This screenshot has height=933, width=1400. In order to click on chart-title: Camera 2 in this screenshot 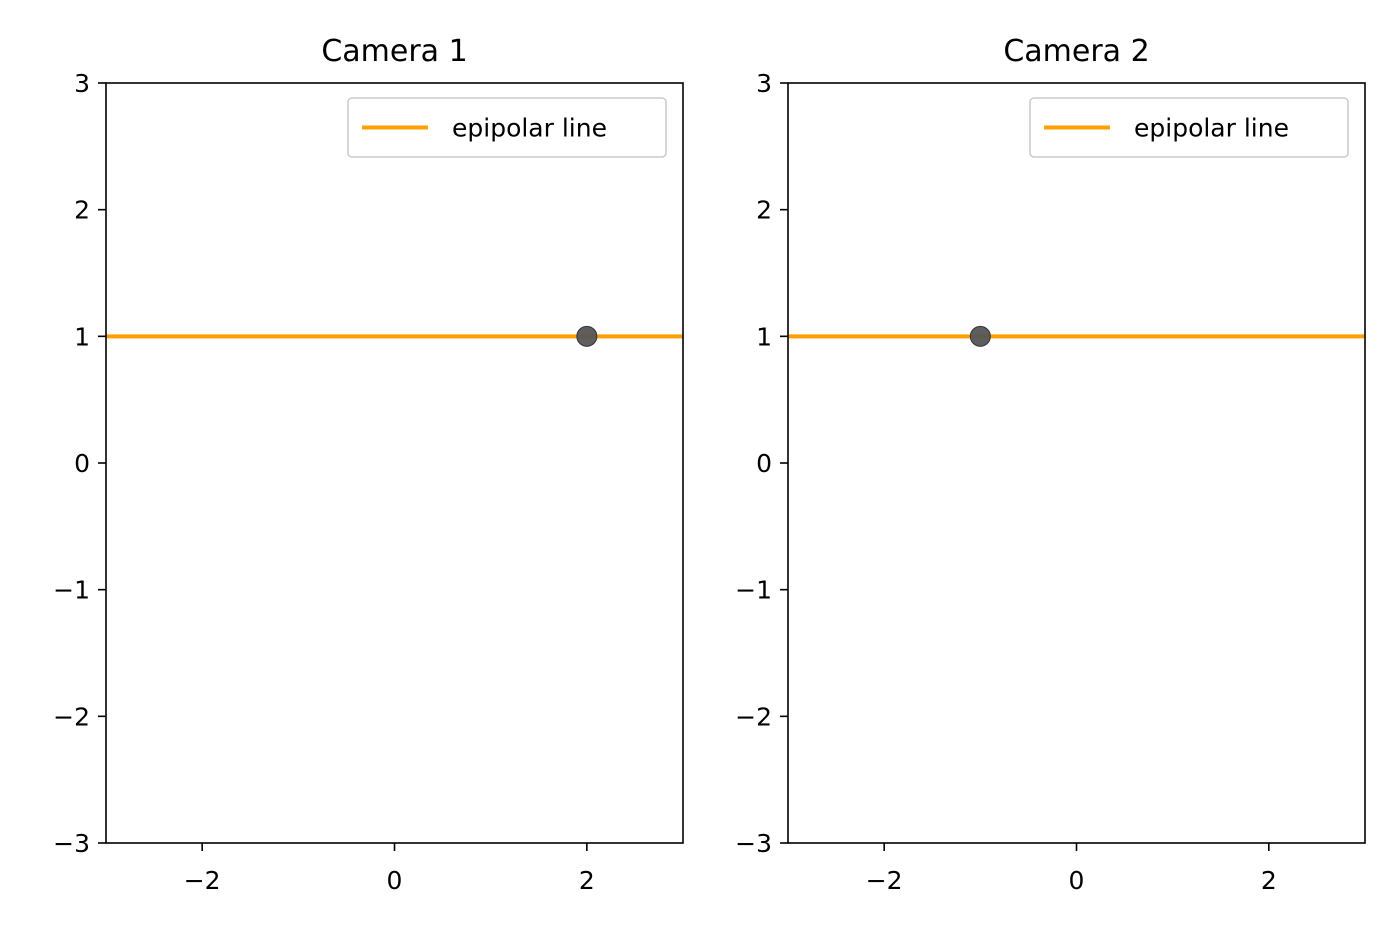, I will do `click(1076, 51)`.